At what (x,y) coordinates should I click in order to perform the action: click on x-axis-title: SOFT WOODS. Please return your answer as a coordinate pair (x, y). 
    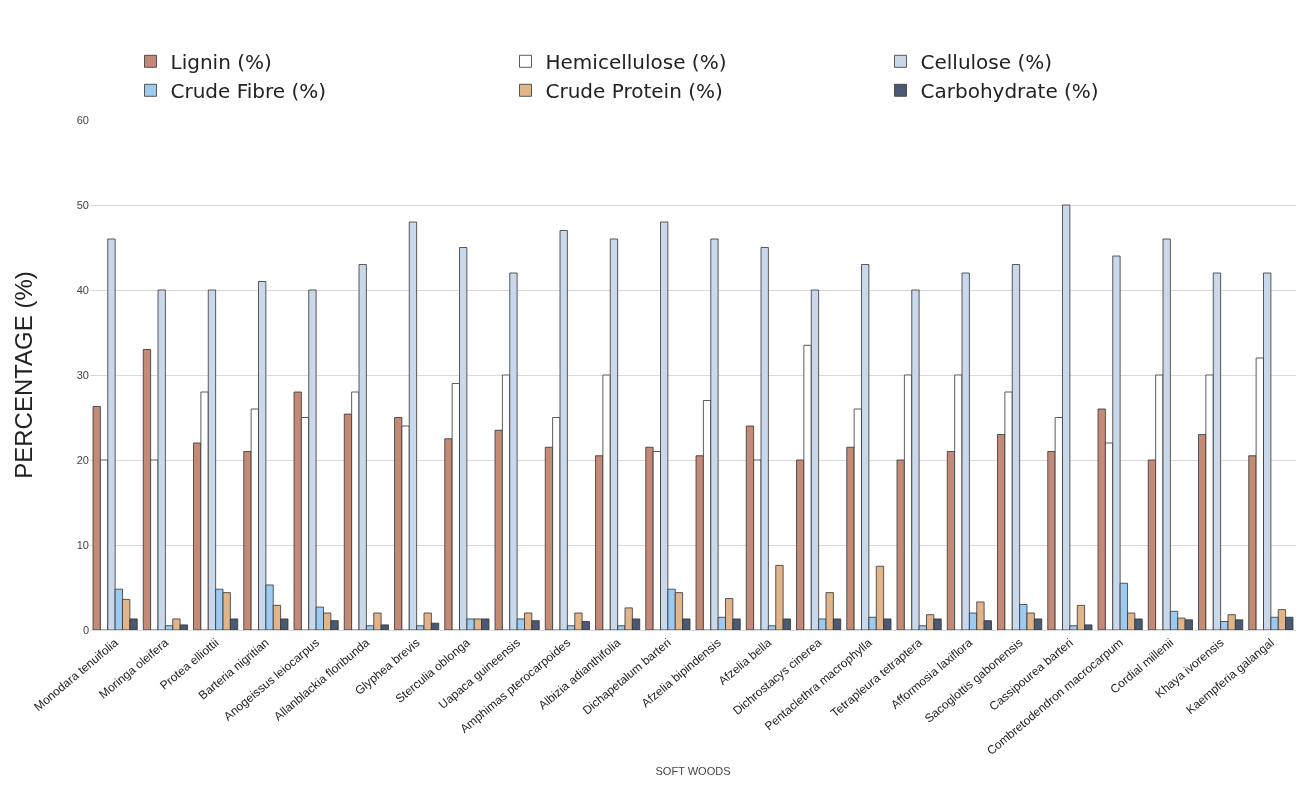
    Looking at the image, I should click on (693, 770).